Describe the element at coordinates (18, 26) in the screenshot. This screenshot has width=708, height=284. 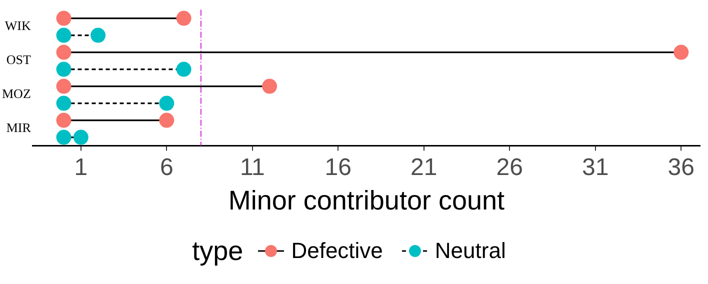
I see `y-tick-label: WIK` at that location.